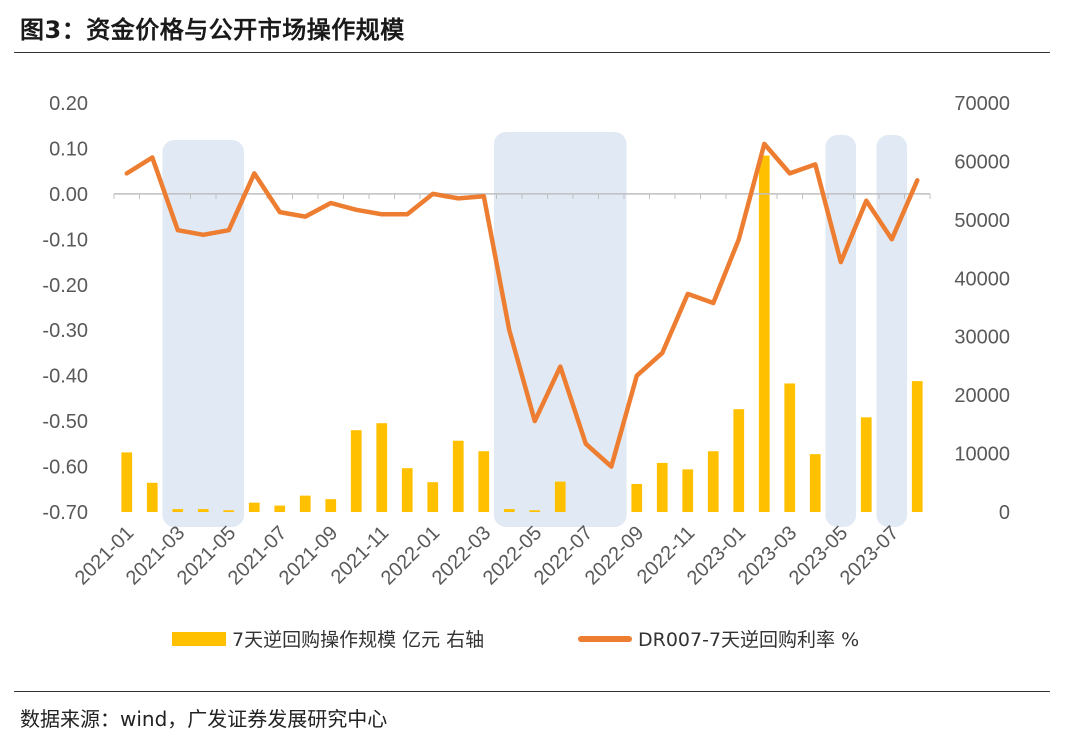 Image resolution: width=1080 pixels, height=750 pixels. I want to click on legend-line-swatch, so click(605, 638).